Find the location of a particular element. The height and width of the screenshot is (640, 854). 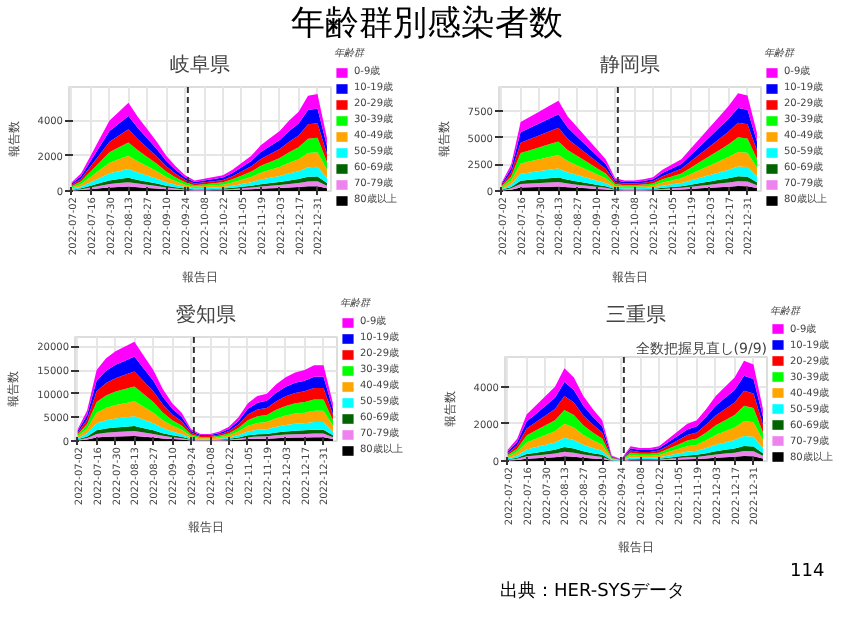

text: 114 is located at coordinates (807, 573).